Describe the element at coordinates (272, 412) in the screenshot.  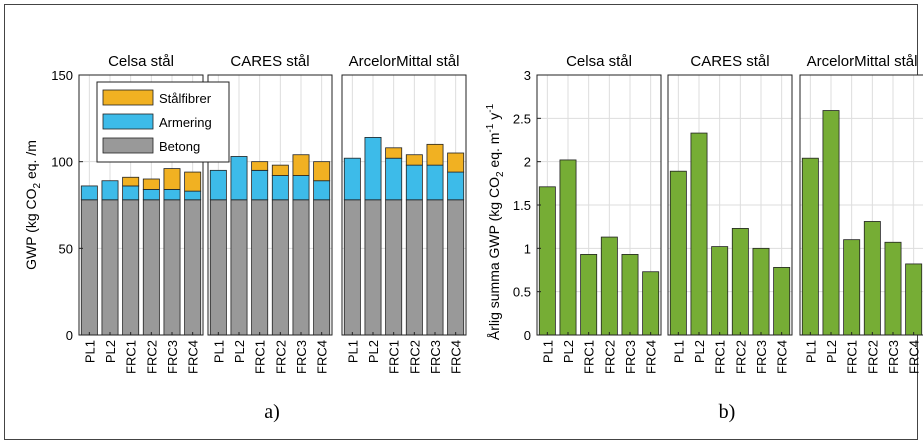
I see `panel-label: a)` at that location.